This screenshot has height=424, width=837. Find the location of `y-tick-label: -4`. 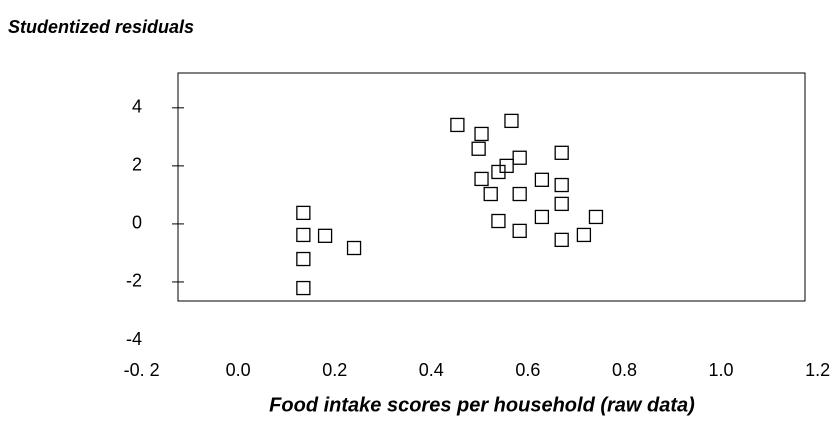

y-tick-label: -4 is located at coordinates (134, 339).